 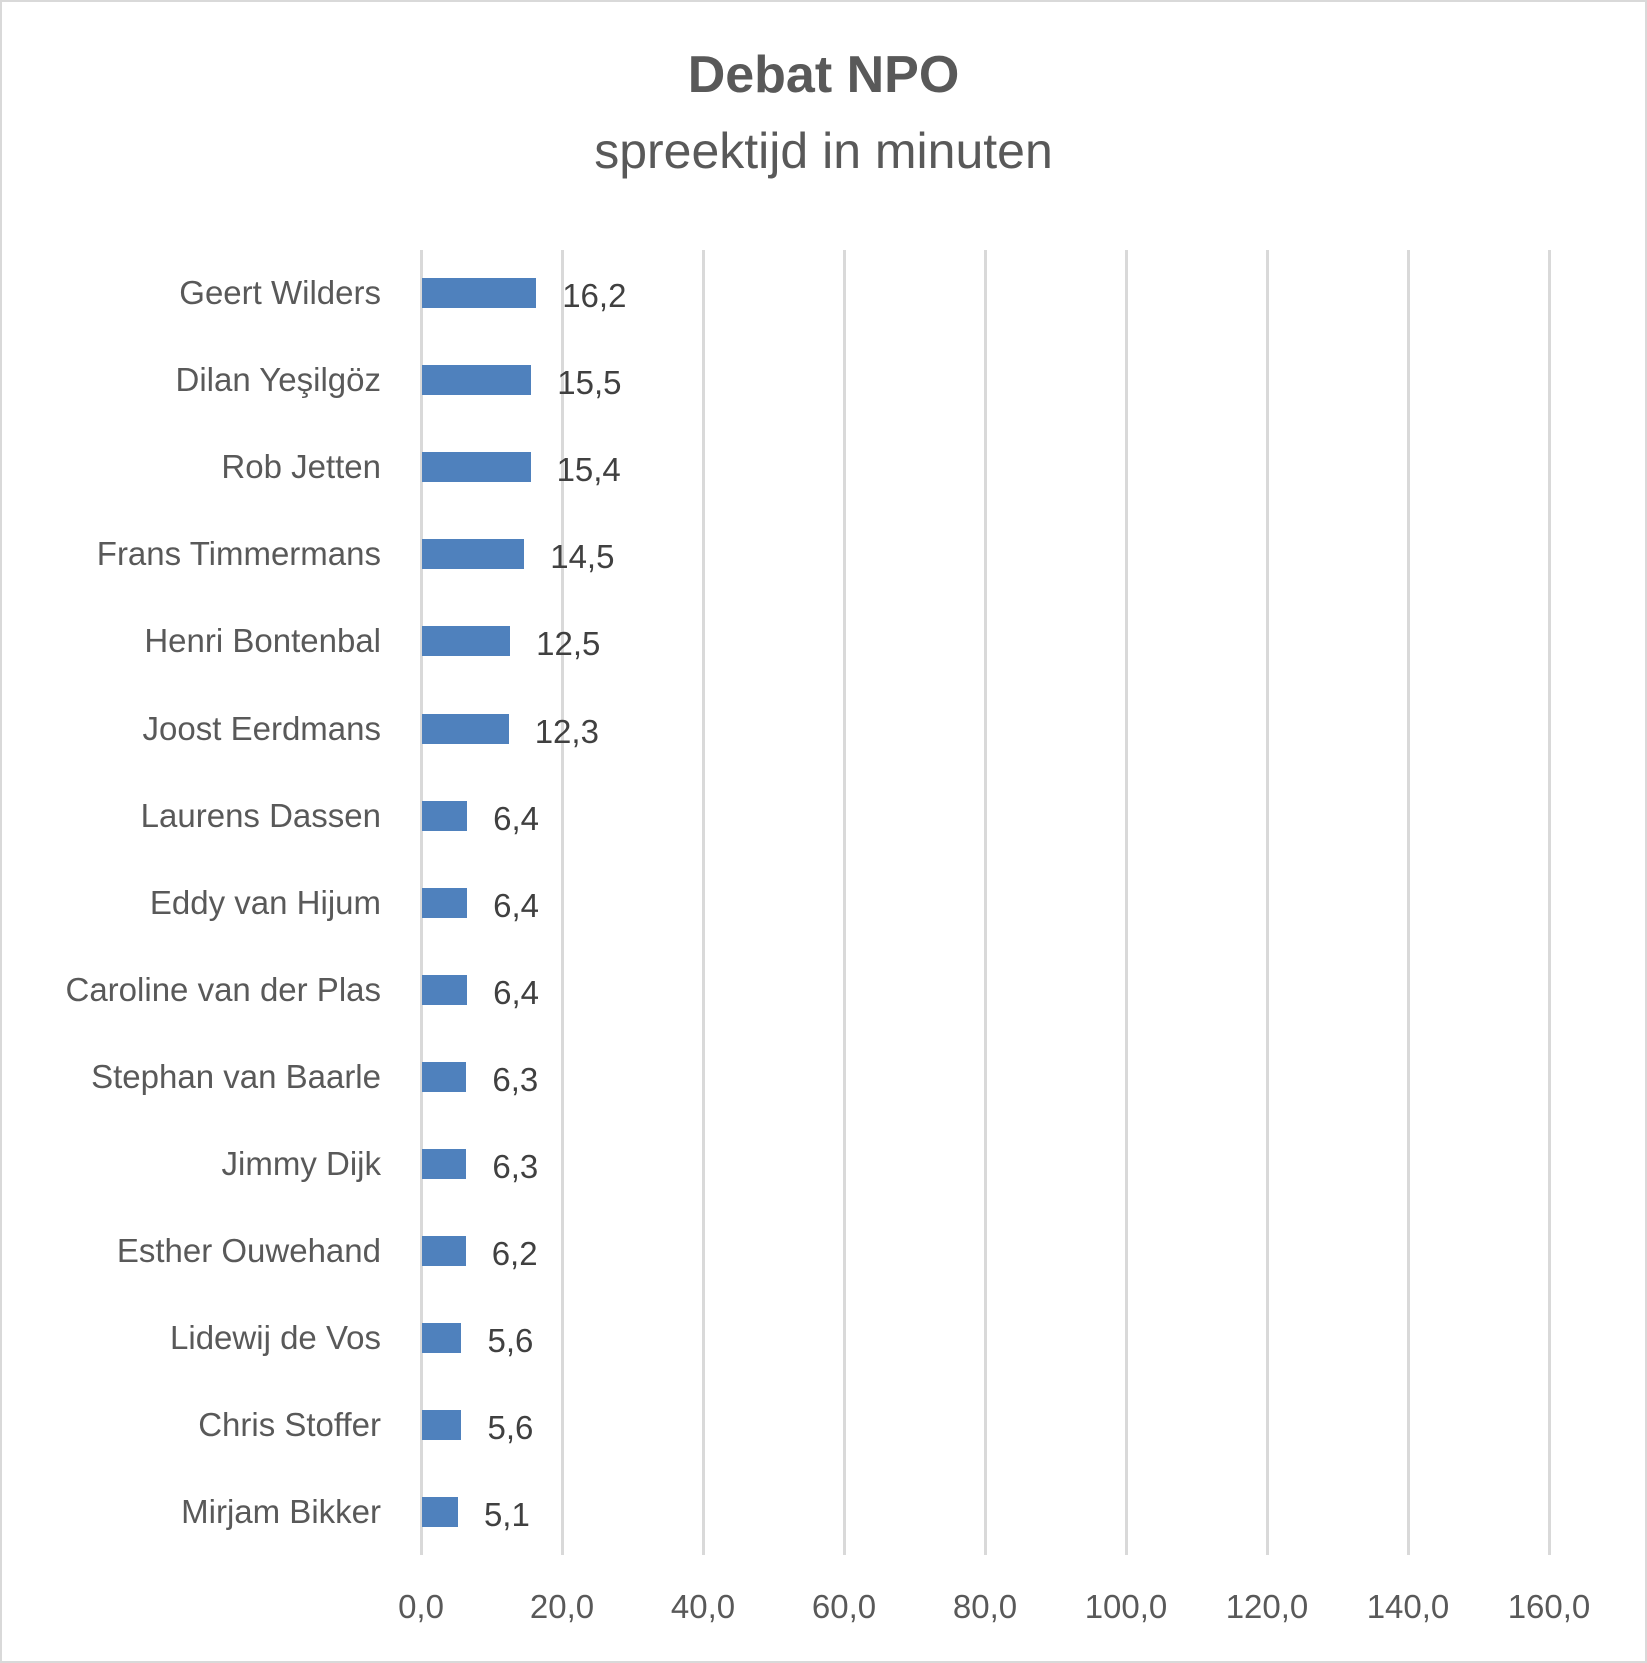 What do you see at coordinates (278, 380) in the screenshot?
I see `category-label: Dilan Yeşilgöz` at bounding box center [278, 380].